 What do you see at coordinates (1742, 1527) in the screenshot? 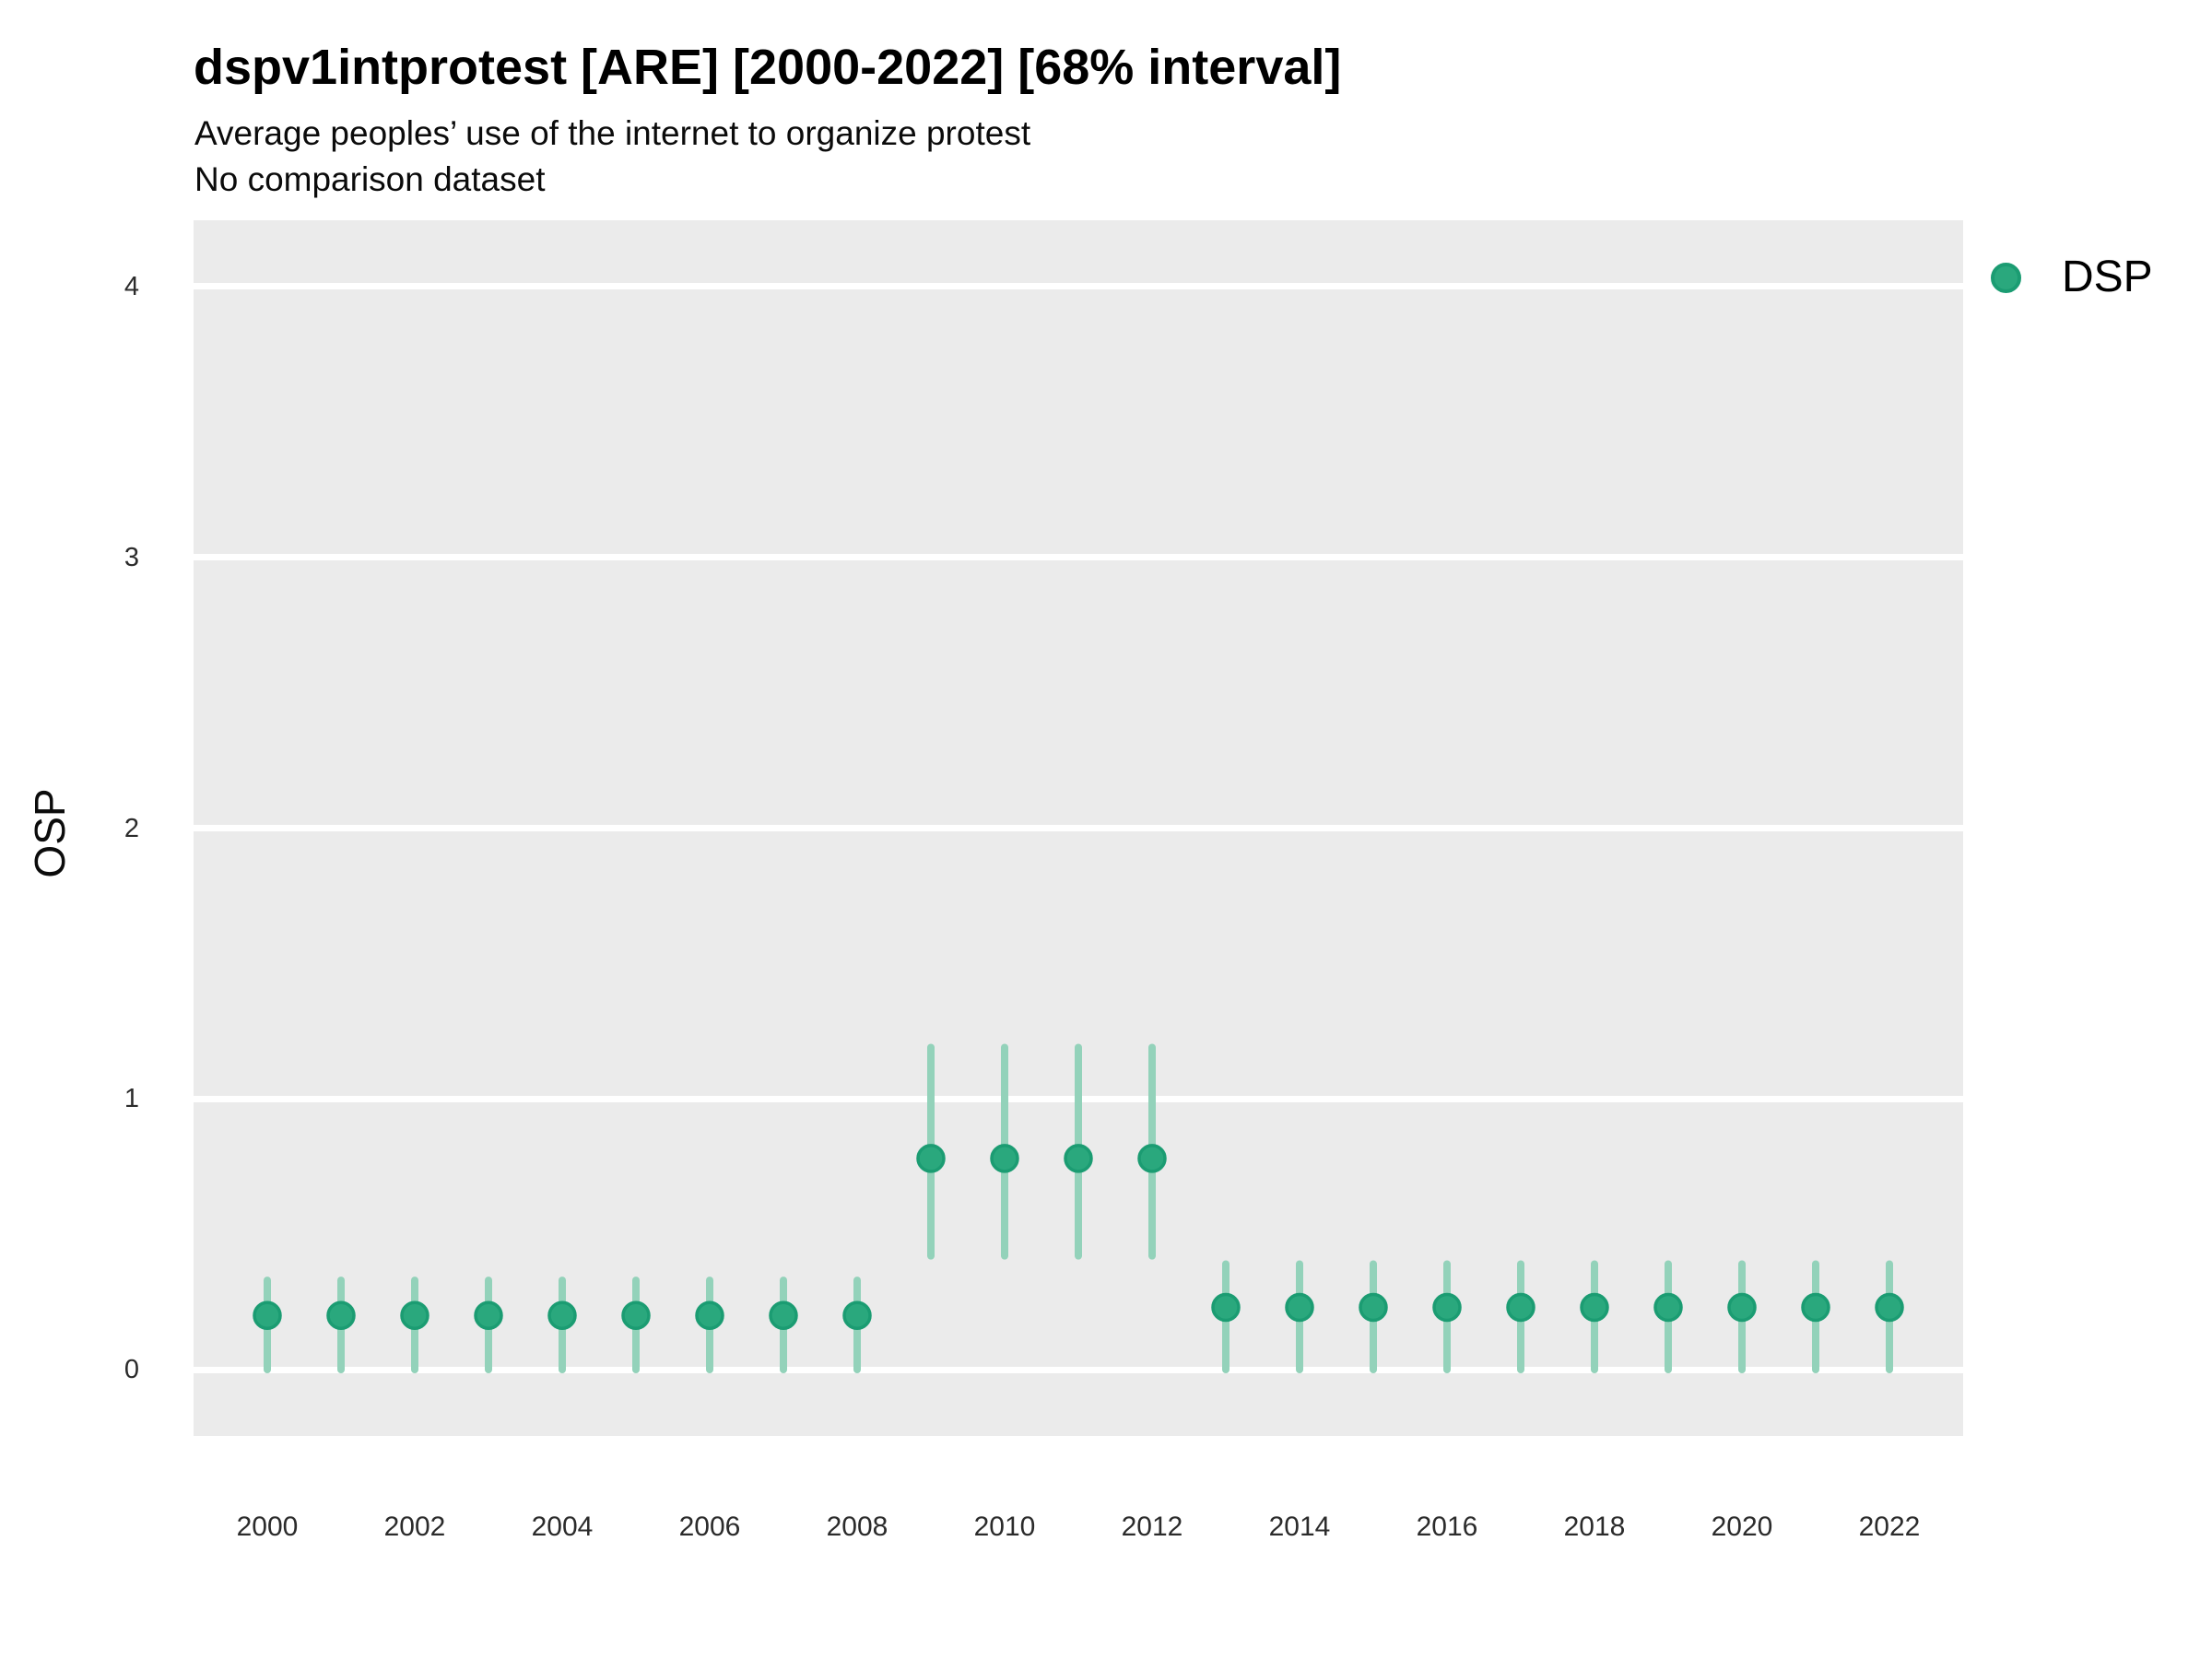
I see `x-tick-label: 2020` at bounding box center [1742, 1527].